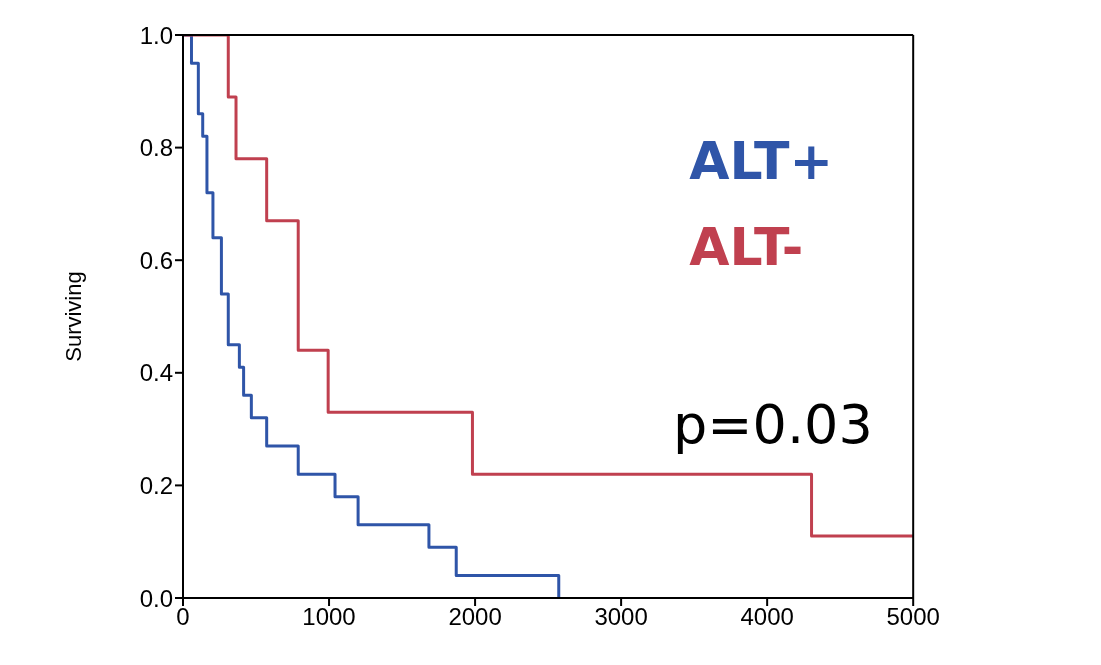  I want to click on x-tick-label: 4000, so click(767, 617).